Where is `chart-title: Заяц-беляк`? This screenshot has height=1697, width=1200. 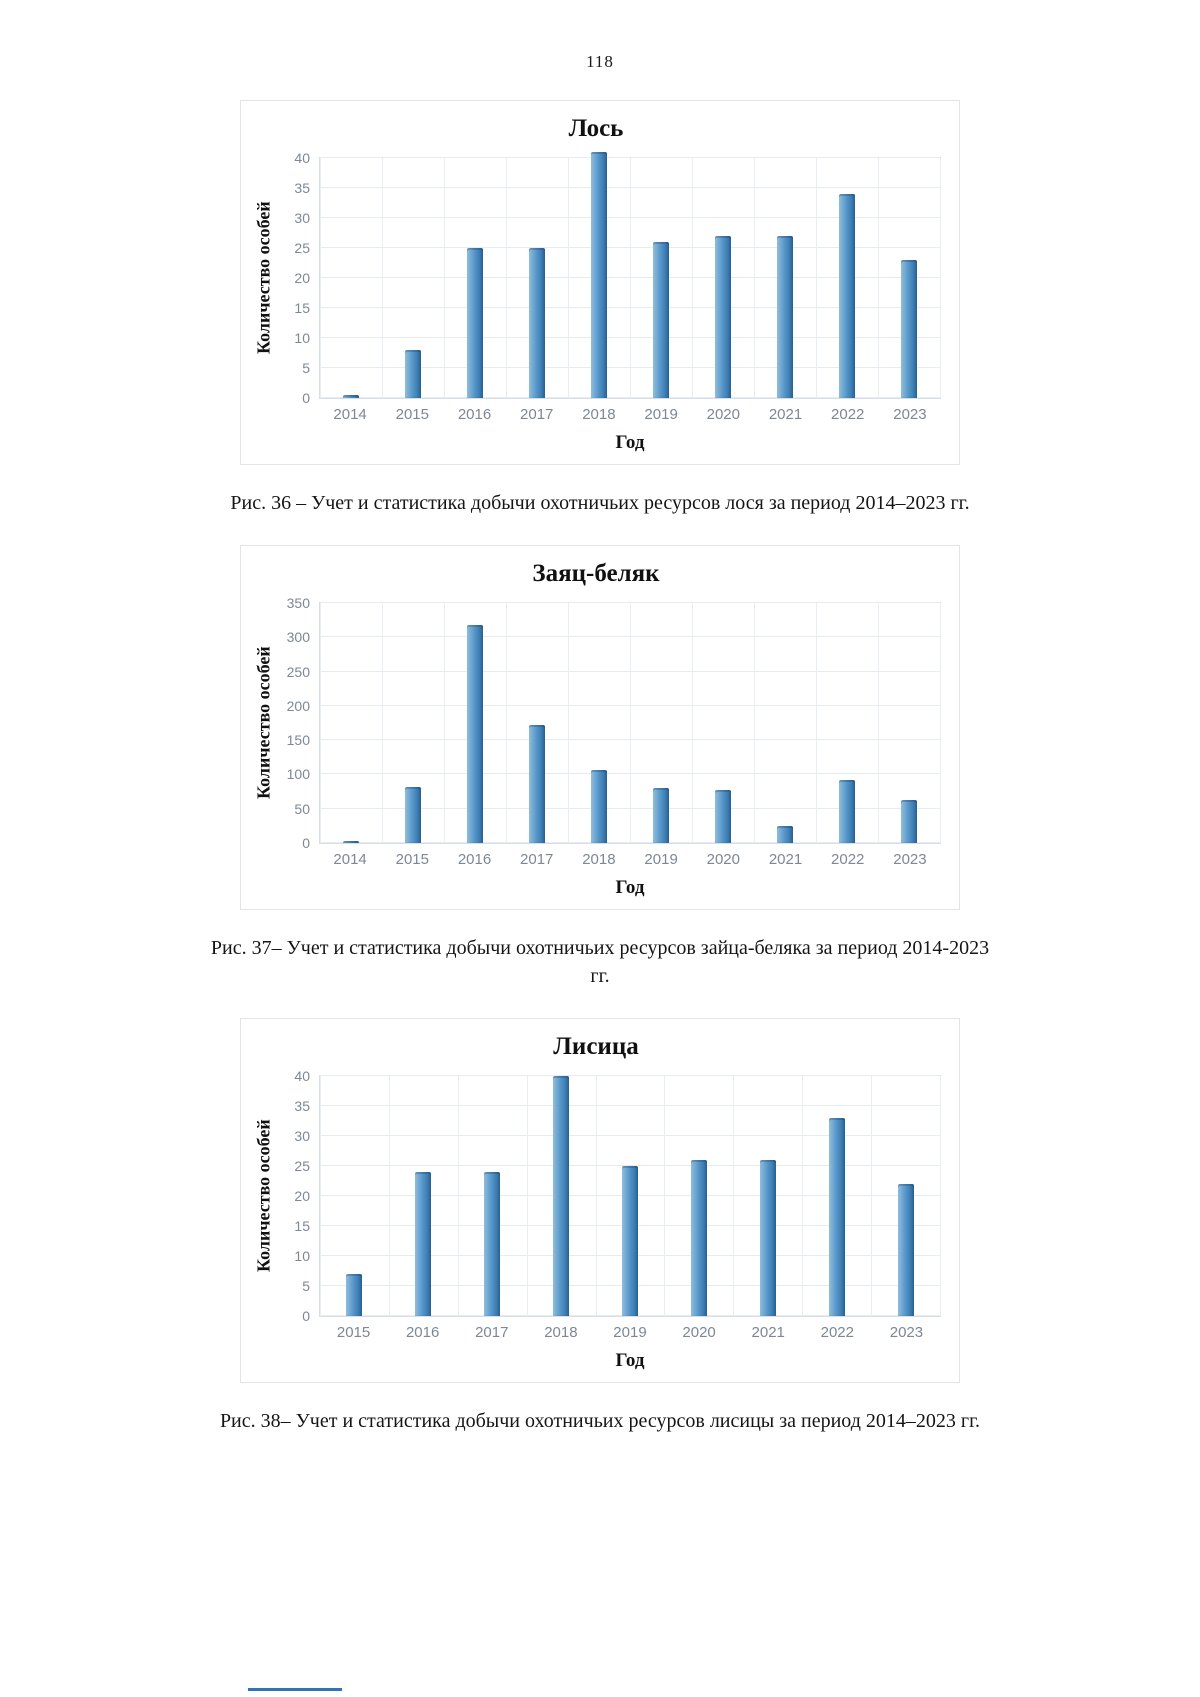 chart-title: Заяц-беляк is located at coordinates (596, 573).